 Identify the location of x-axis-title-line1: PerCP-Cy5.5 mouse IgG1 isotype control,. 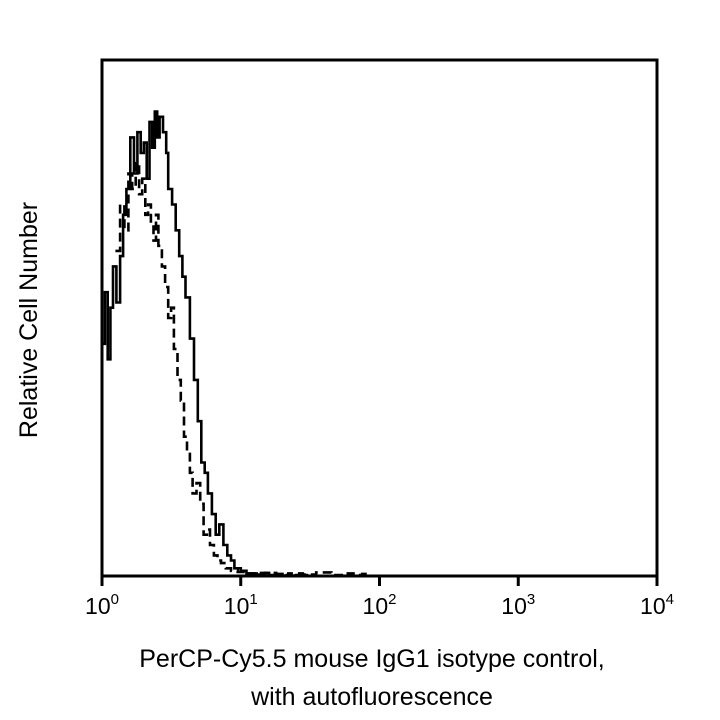
(371, 659).